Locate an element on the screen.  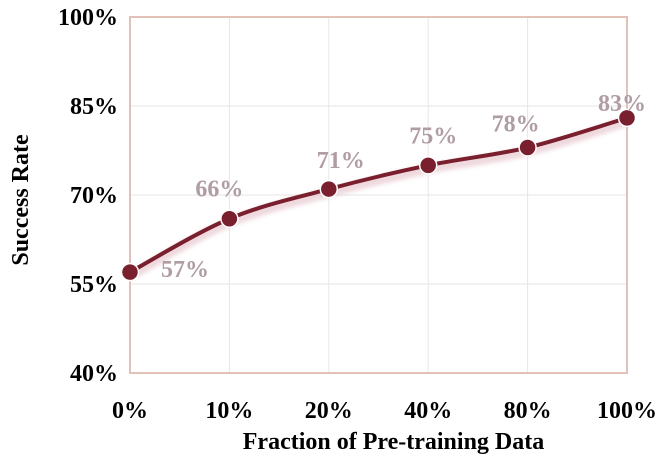
y-tick-label: 55% is located at coordinates (94, 285).